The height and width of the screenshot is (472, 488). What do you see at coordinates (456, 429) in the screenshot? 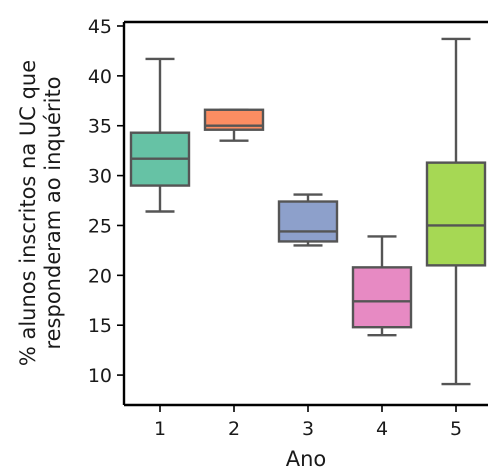
I see `x-tick-label: 5` at bounding box center [456, 429].